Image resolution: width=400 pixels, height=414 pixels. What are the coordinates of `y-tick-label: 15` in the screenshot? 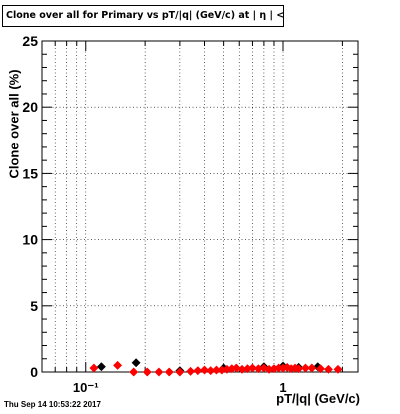 It's located at (30, 173).